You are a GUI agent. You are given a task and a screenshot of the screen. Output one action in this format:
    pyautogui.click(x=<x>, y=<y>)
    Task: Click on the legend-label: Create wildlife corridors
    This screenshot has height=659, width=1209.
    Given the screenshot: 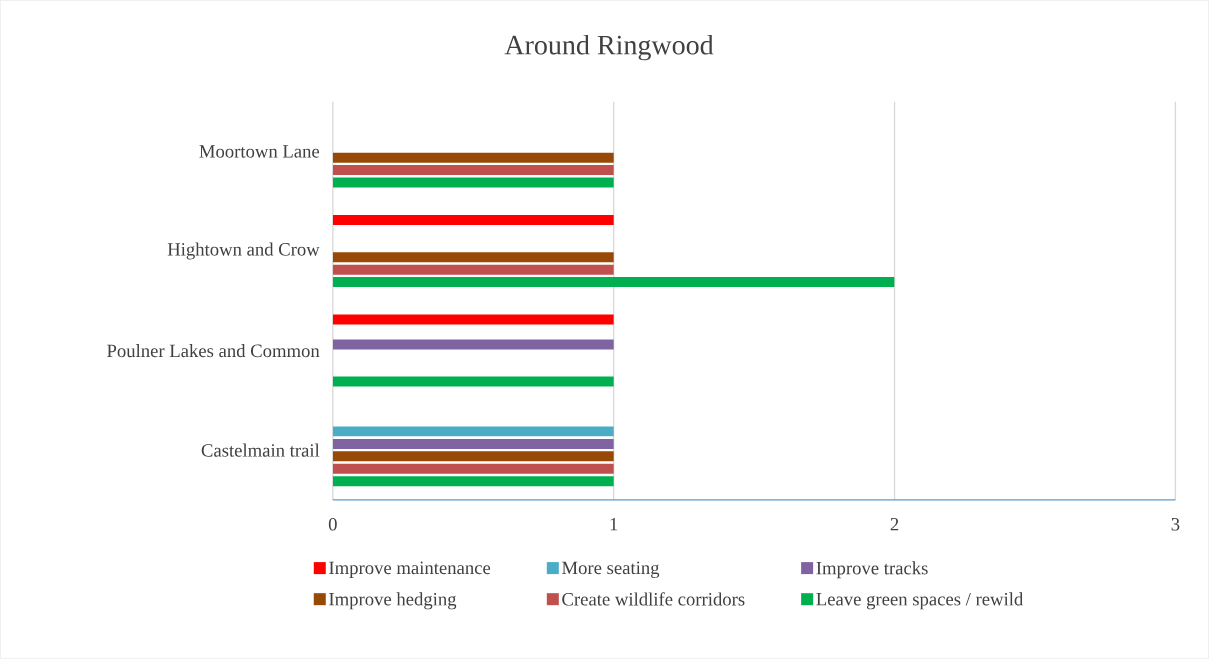 What is the action you would take?
    pyautogui.click(x=653, y=599)
    